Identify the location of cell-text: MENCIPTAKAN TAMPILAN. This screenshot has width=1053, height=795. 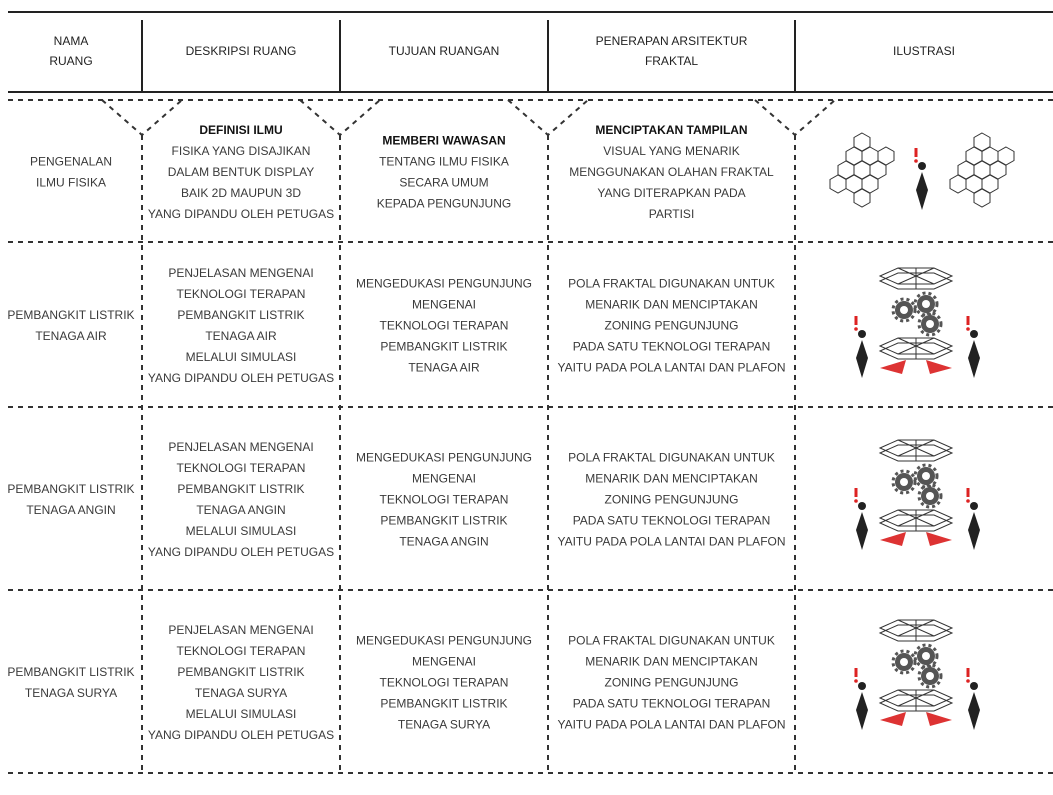
(671, 130).